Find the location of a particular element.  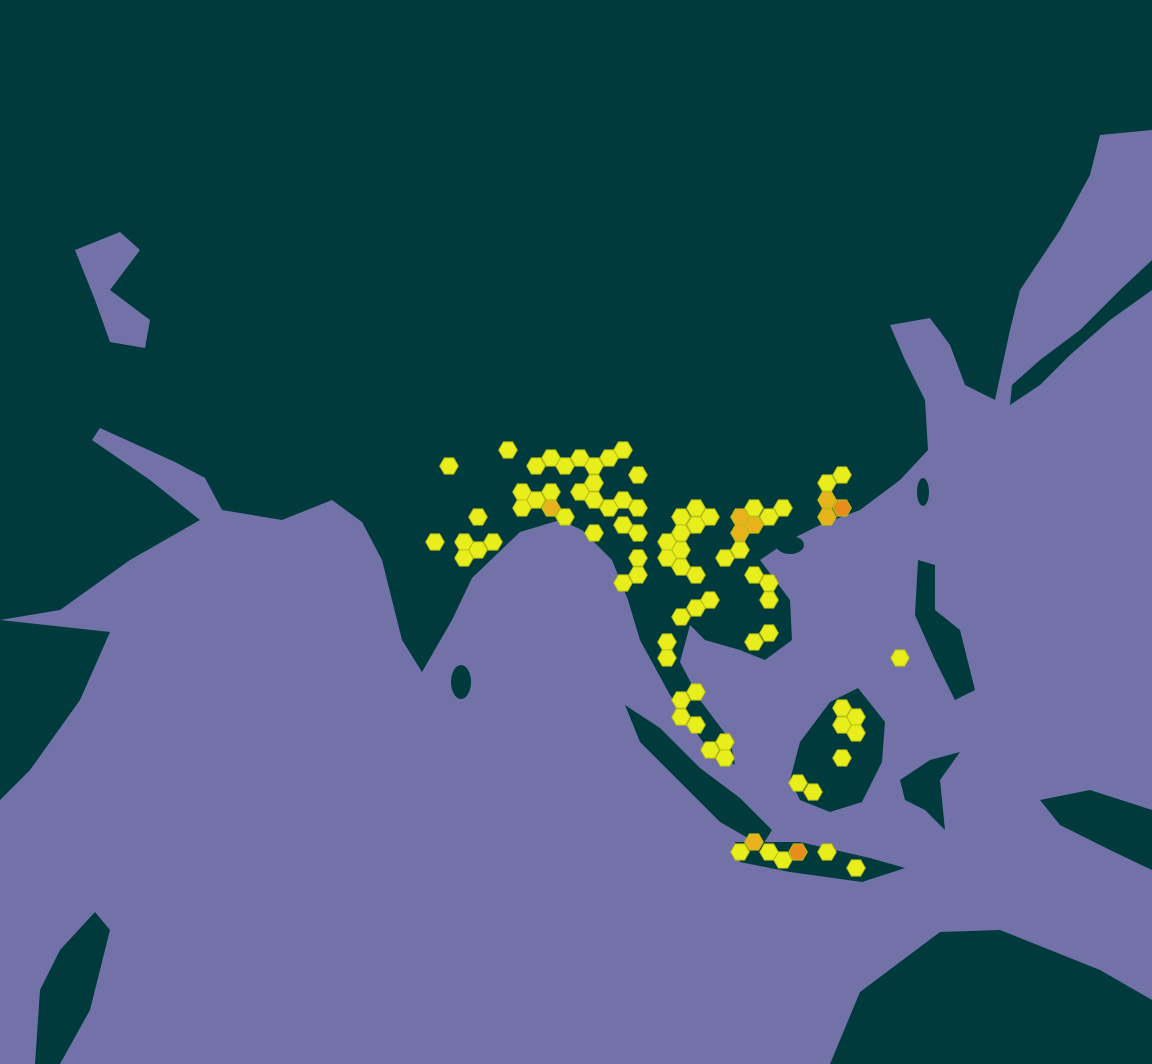

sumatra is located at coordinates (698, 775).